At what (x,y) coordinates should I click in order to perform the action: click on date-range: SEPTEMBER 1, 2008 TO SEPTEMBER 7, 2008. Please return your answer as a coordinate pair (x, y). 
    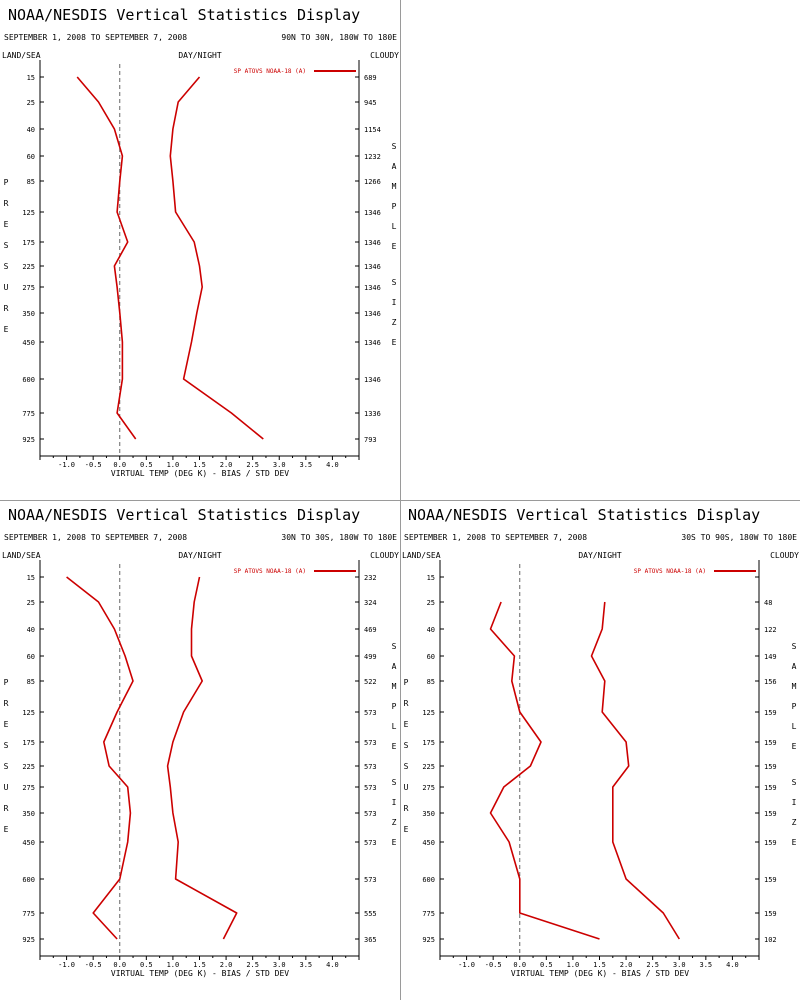
    Looking at the image, I should click on (95, 37).